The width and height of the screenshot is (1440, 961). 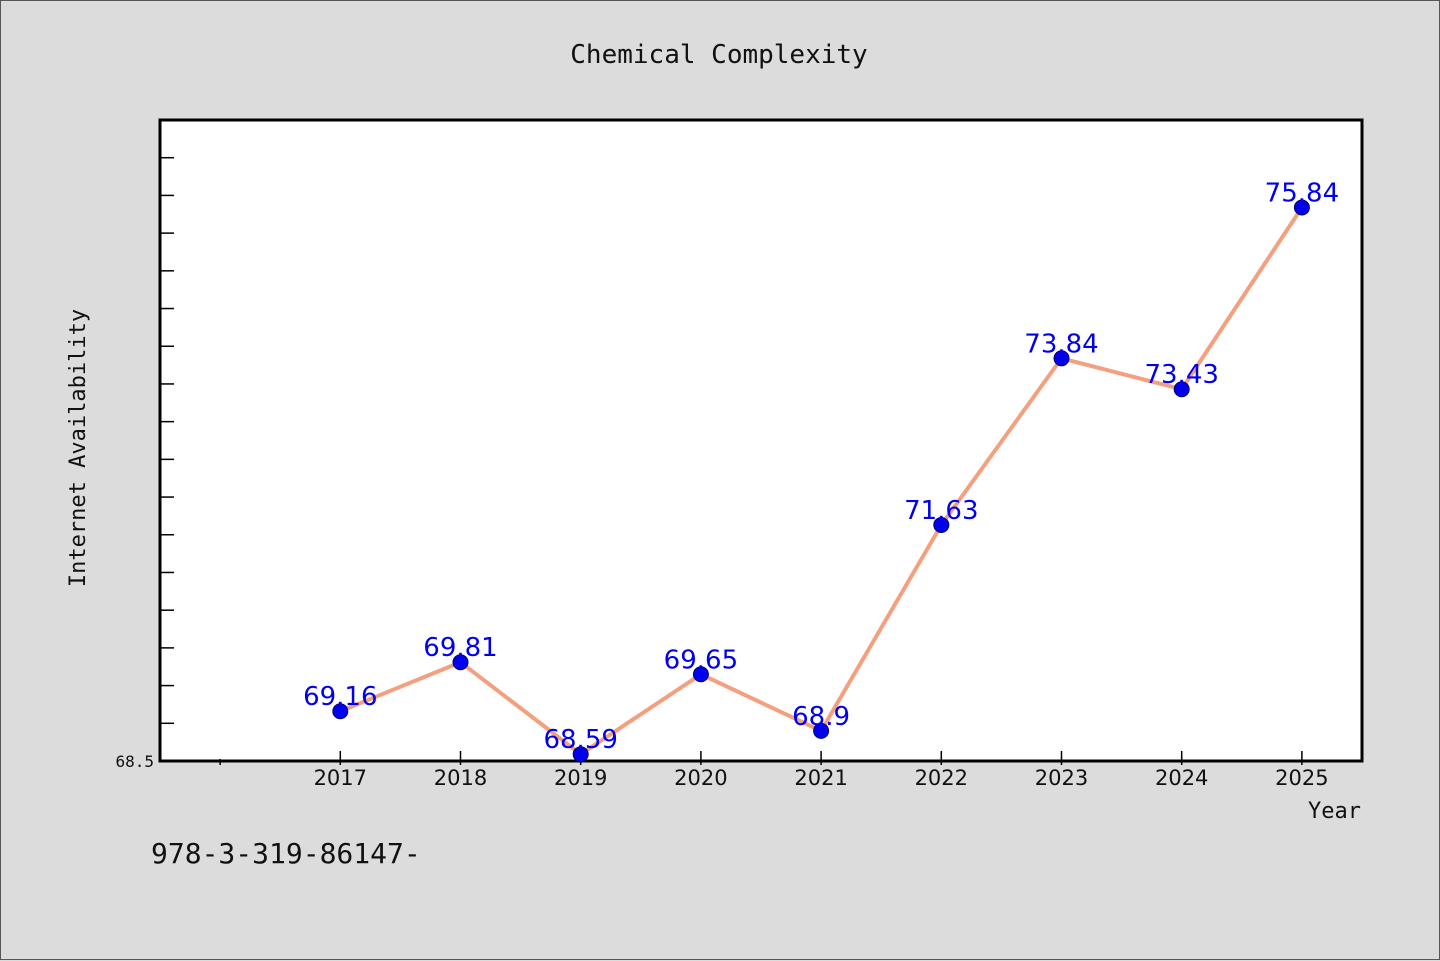 I want to click on x-tick-label: 2020, so click(x=700, y=778).